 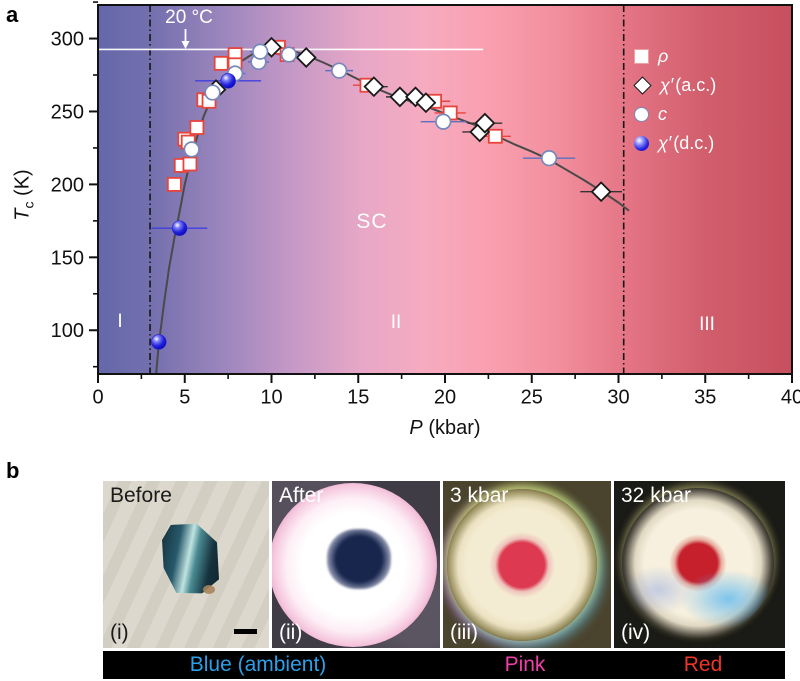 What do you see at coordinates (521, 564) in the screenshot?
I see `gasket-ring-pink-sample` at bounding box center [521, 564].